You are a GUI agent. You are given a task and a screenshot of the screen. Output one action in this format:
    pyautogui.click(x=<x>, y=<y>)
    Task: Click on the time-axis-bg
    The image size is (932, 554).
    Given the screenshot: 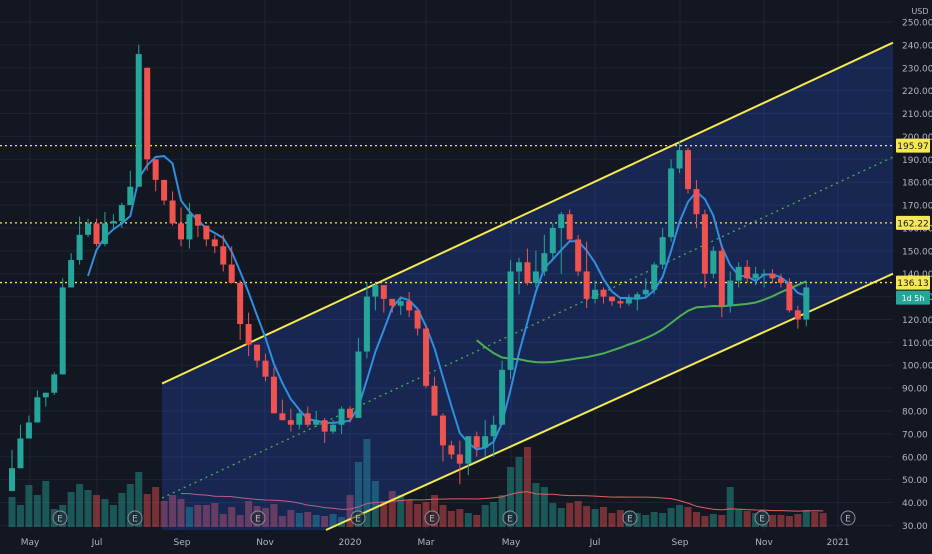 What is the action you would take?
    pyautogui.click(x=447, y=541)
    